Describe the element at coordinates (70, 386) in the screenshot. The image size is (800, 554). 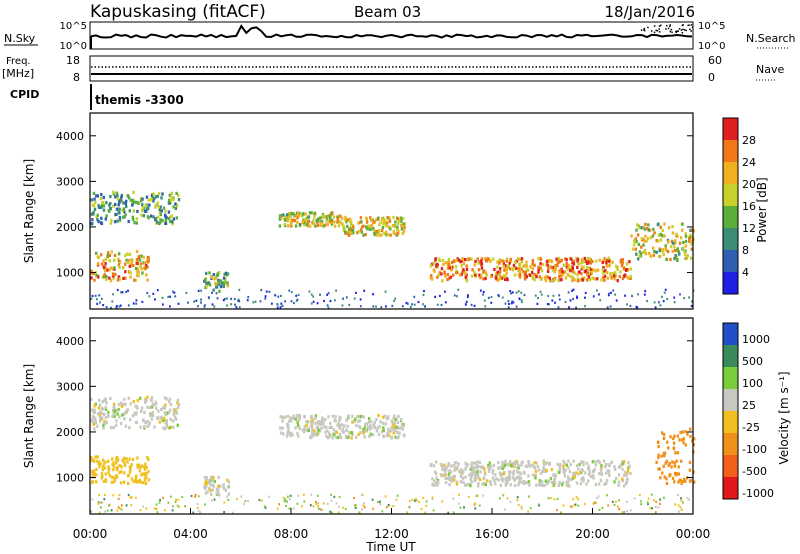
I see `ytick-label: 3000` at that location.